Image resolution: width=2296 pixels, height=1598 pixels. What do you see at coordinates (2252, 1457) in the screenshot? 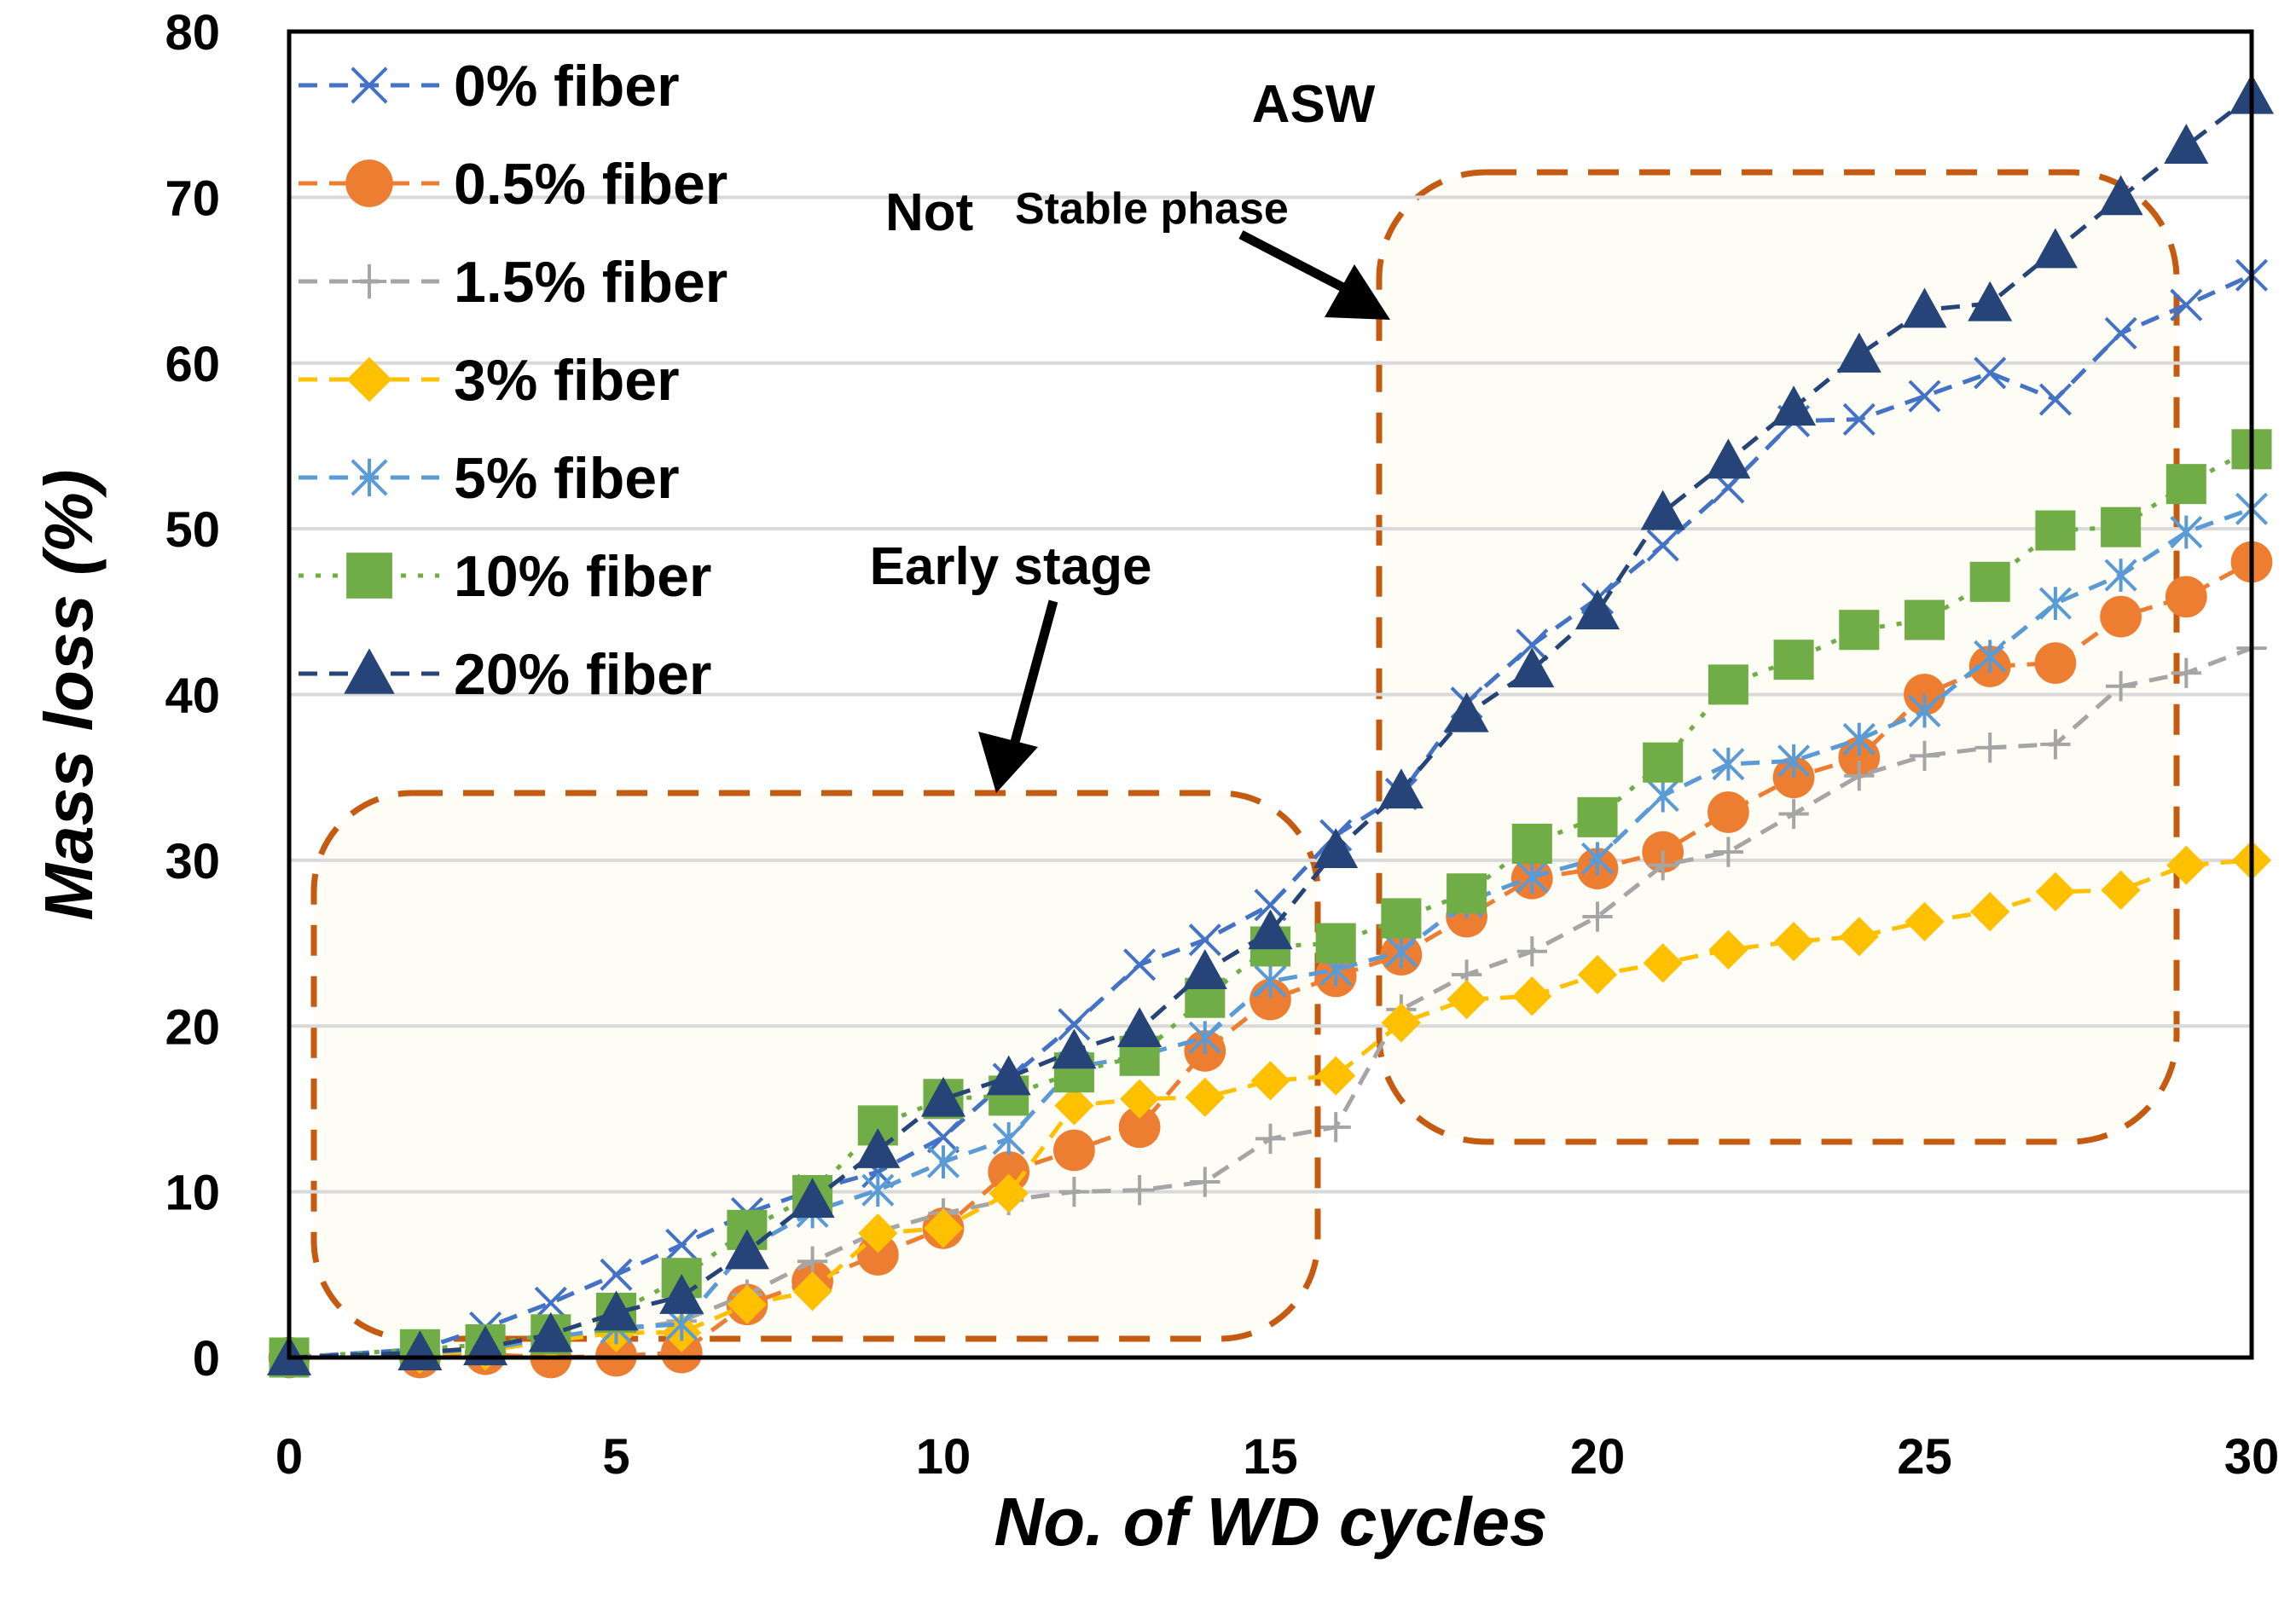
I see `x-tick-label: 30` at bounding box center [2252, 1457].